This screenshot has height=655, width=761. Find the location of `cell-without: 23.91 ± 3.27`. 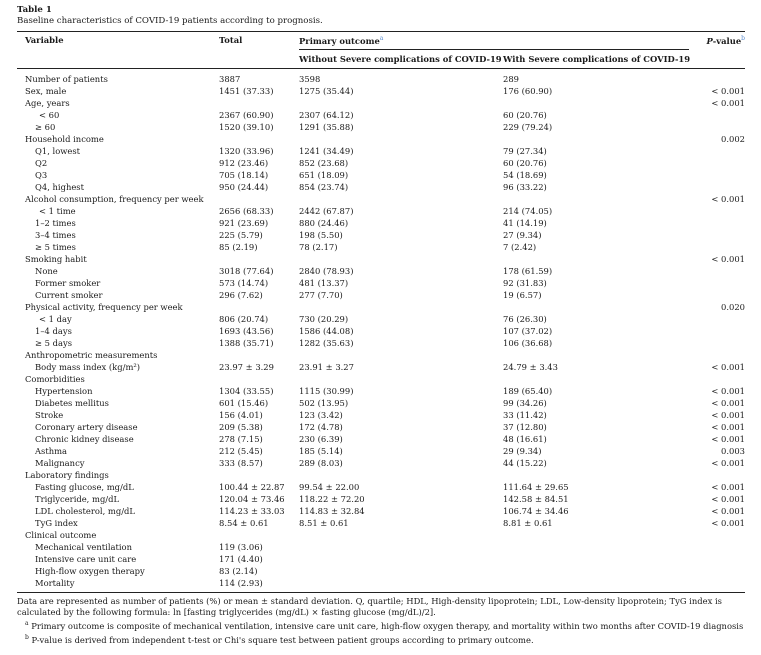

cell-without: 23.91 ± 3.27 is located at coordinates (326, 367).